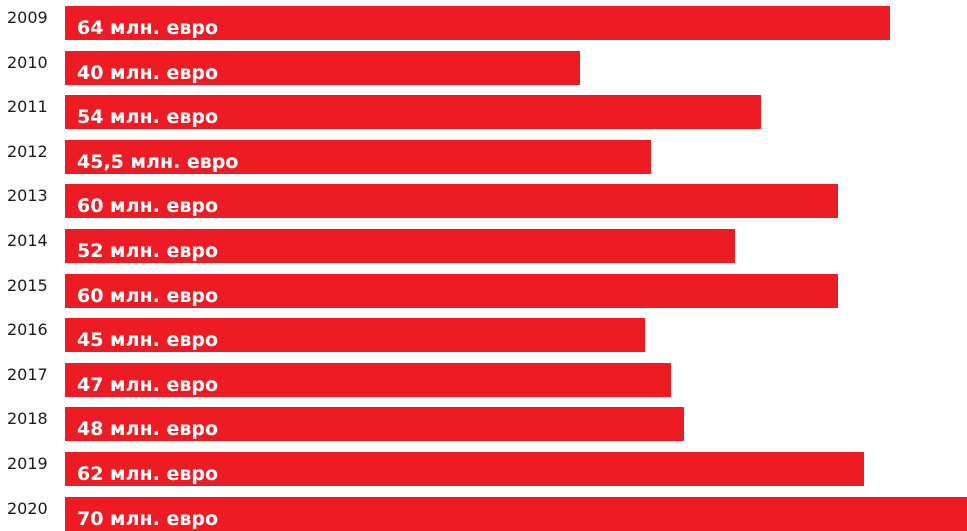 The width and height of the screenshot is (967, 531). Describe the element at coordinates (27, 62) in the screenshot. I see `year-label-2010: 2010` at that location.